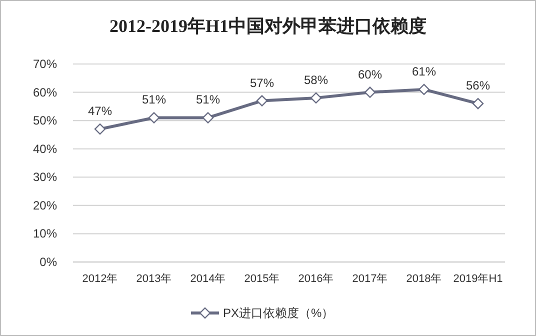 This screenshot has height=336, width=536. I want to click on y-tick-label: 30%, so click(45, 177).